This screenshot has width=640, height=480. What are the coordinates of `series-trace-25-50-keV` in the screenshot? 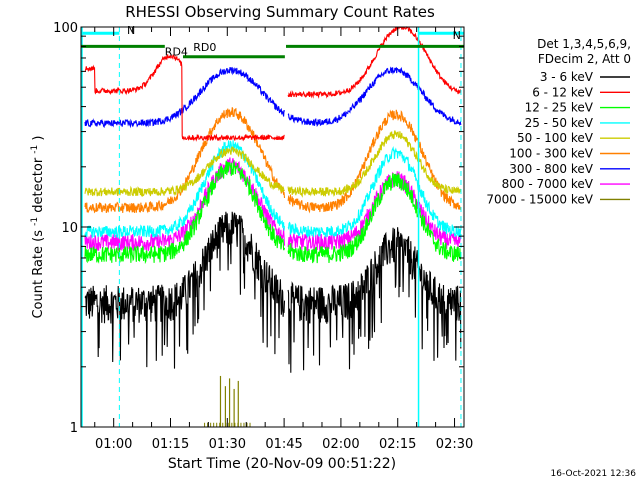 It's located at (273, 189).